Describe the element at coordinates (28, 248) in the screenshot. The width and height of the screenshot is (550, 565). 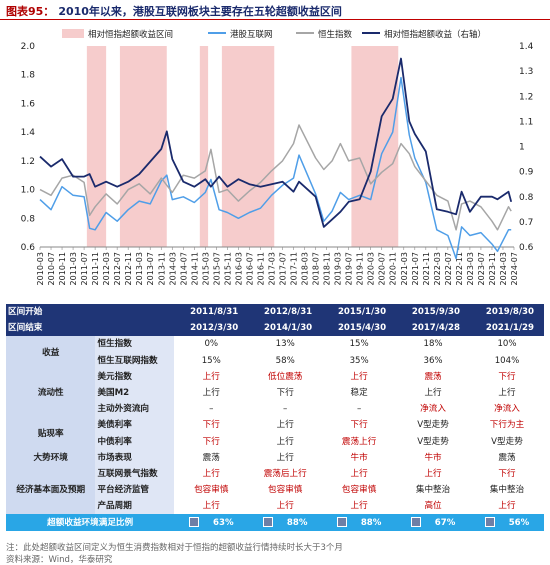
I see `left-axis-tick: 0.6` at that location.